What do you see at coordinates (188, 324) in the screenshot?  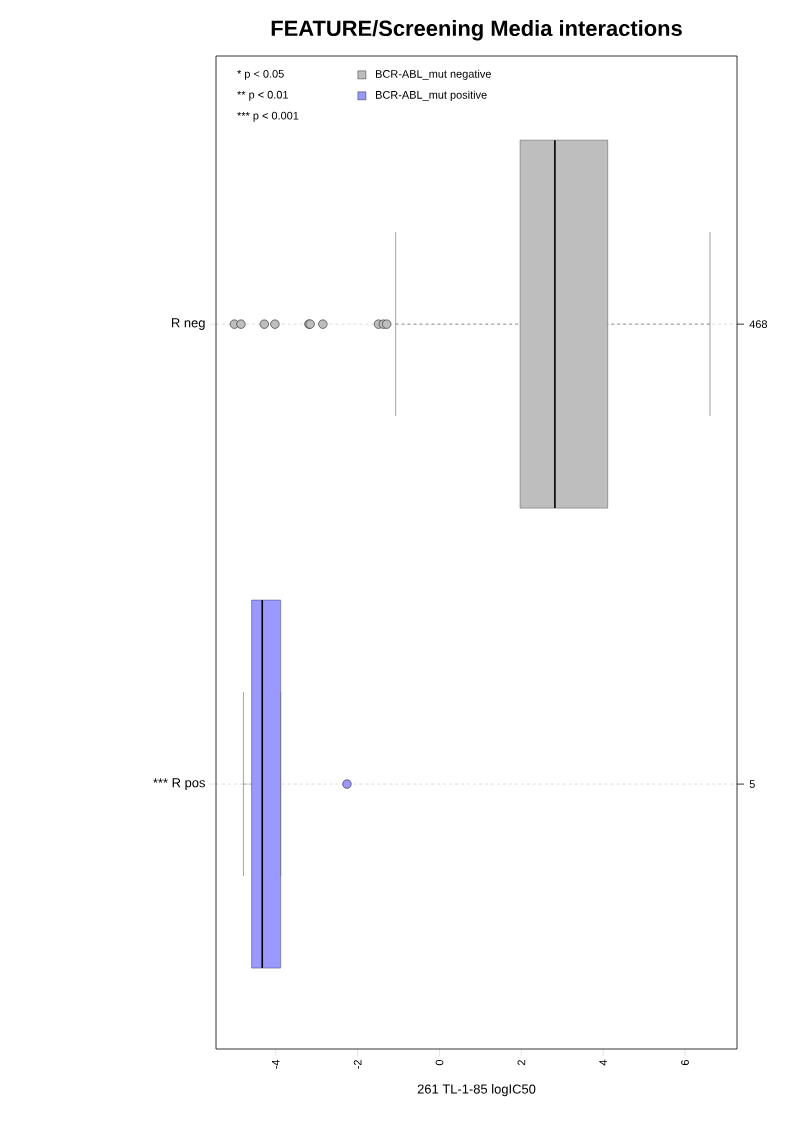 I see `y-tick-label: R neg` at bounding box center [188, 324].